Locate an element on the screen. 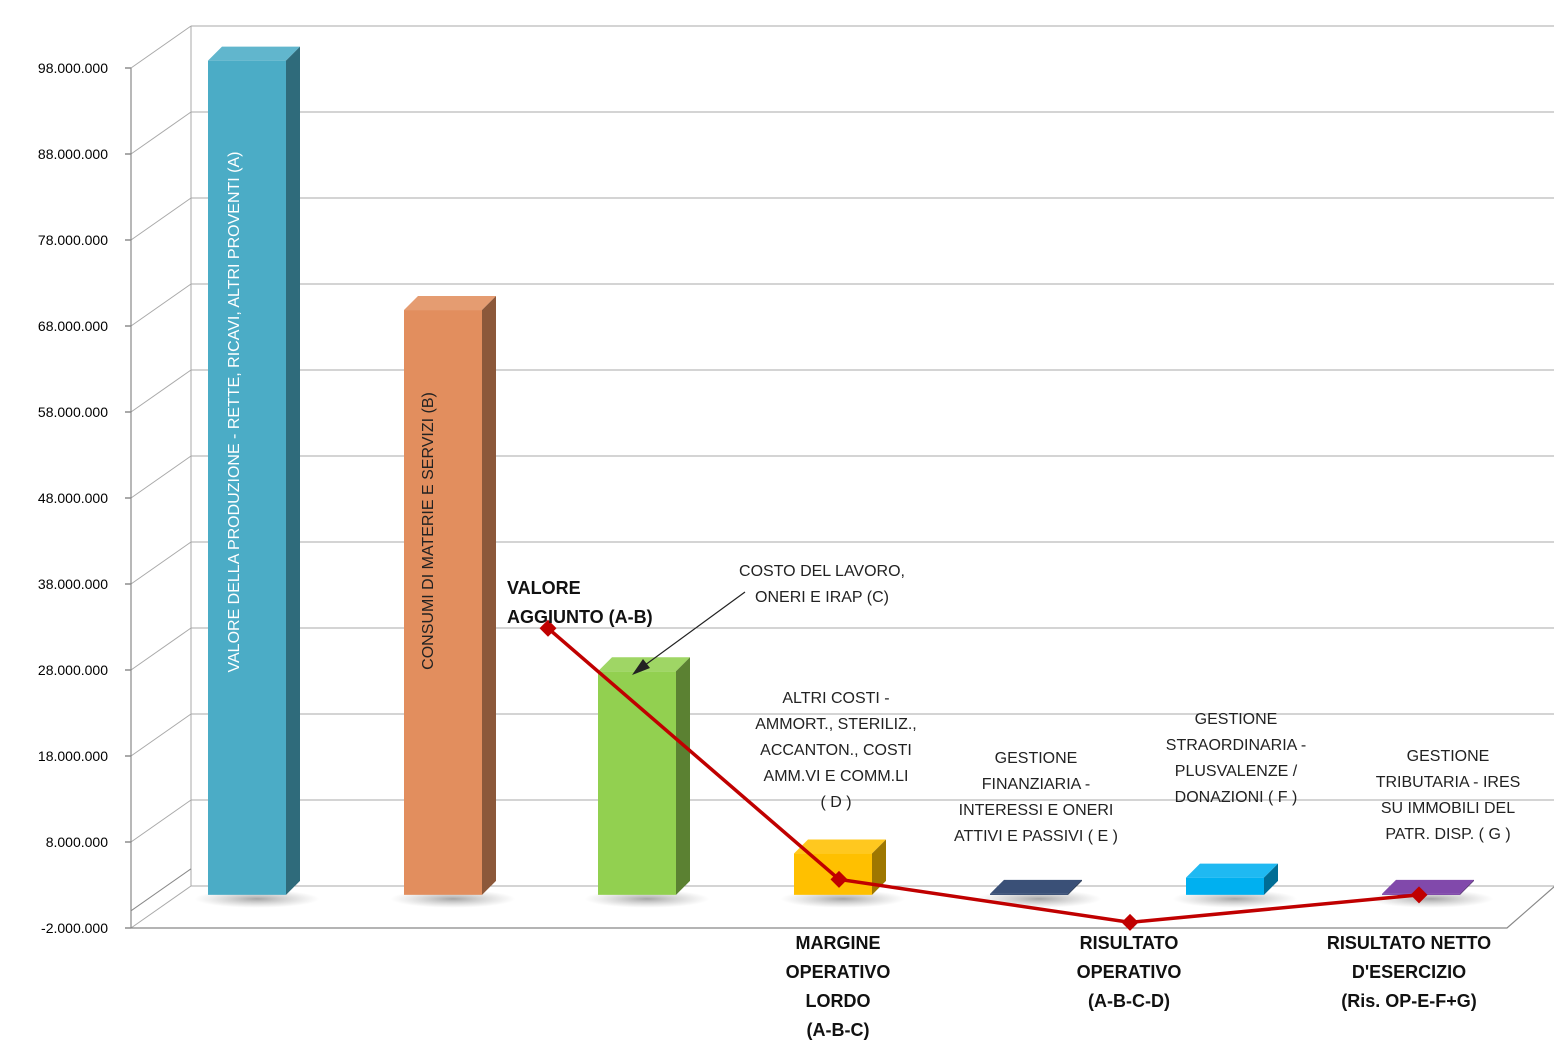  y-tick-label: 98.000.000 is located at coordinates (73, 68).